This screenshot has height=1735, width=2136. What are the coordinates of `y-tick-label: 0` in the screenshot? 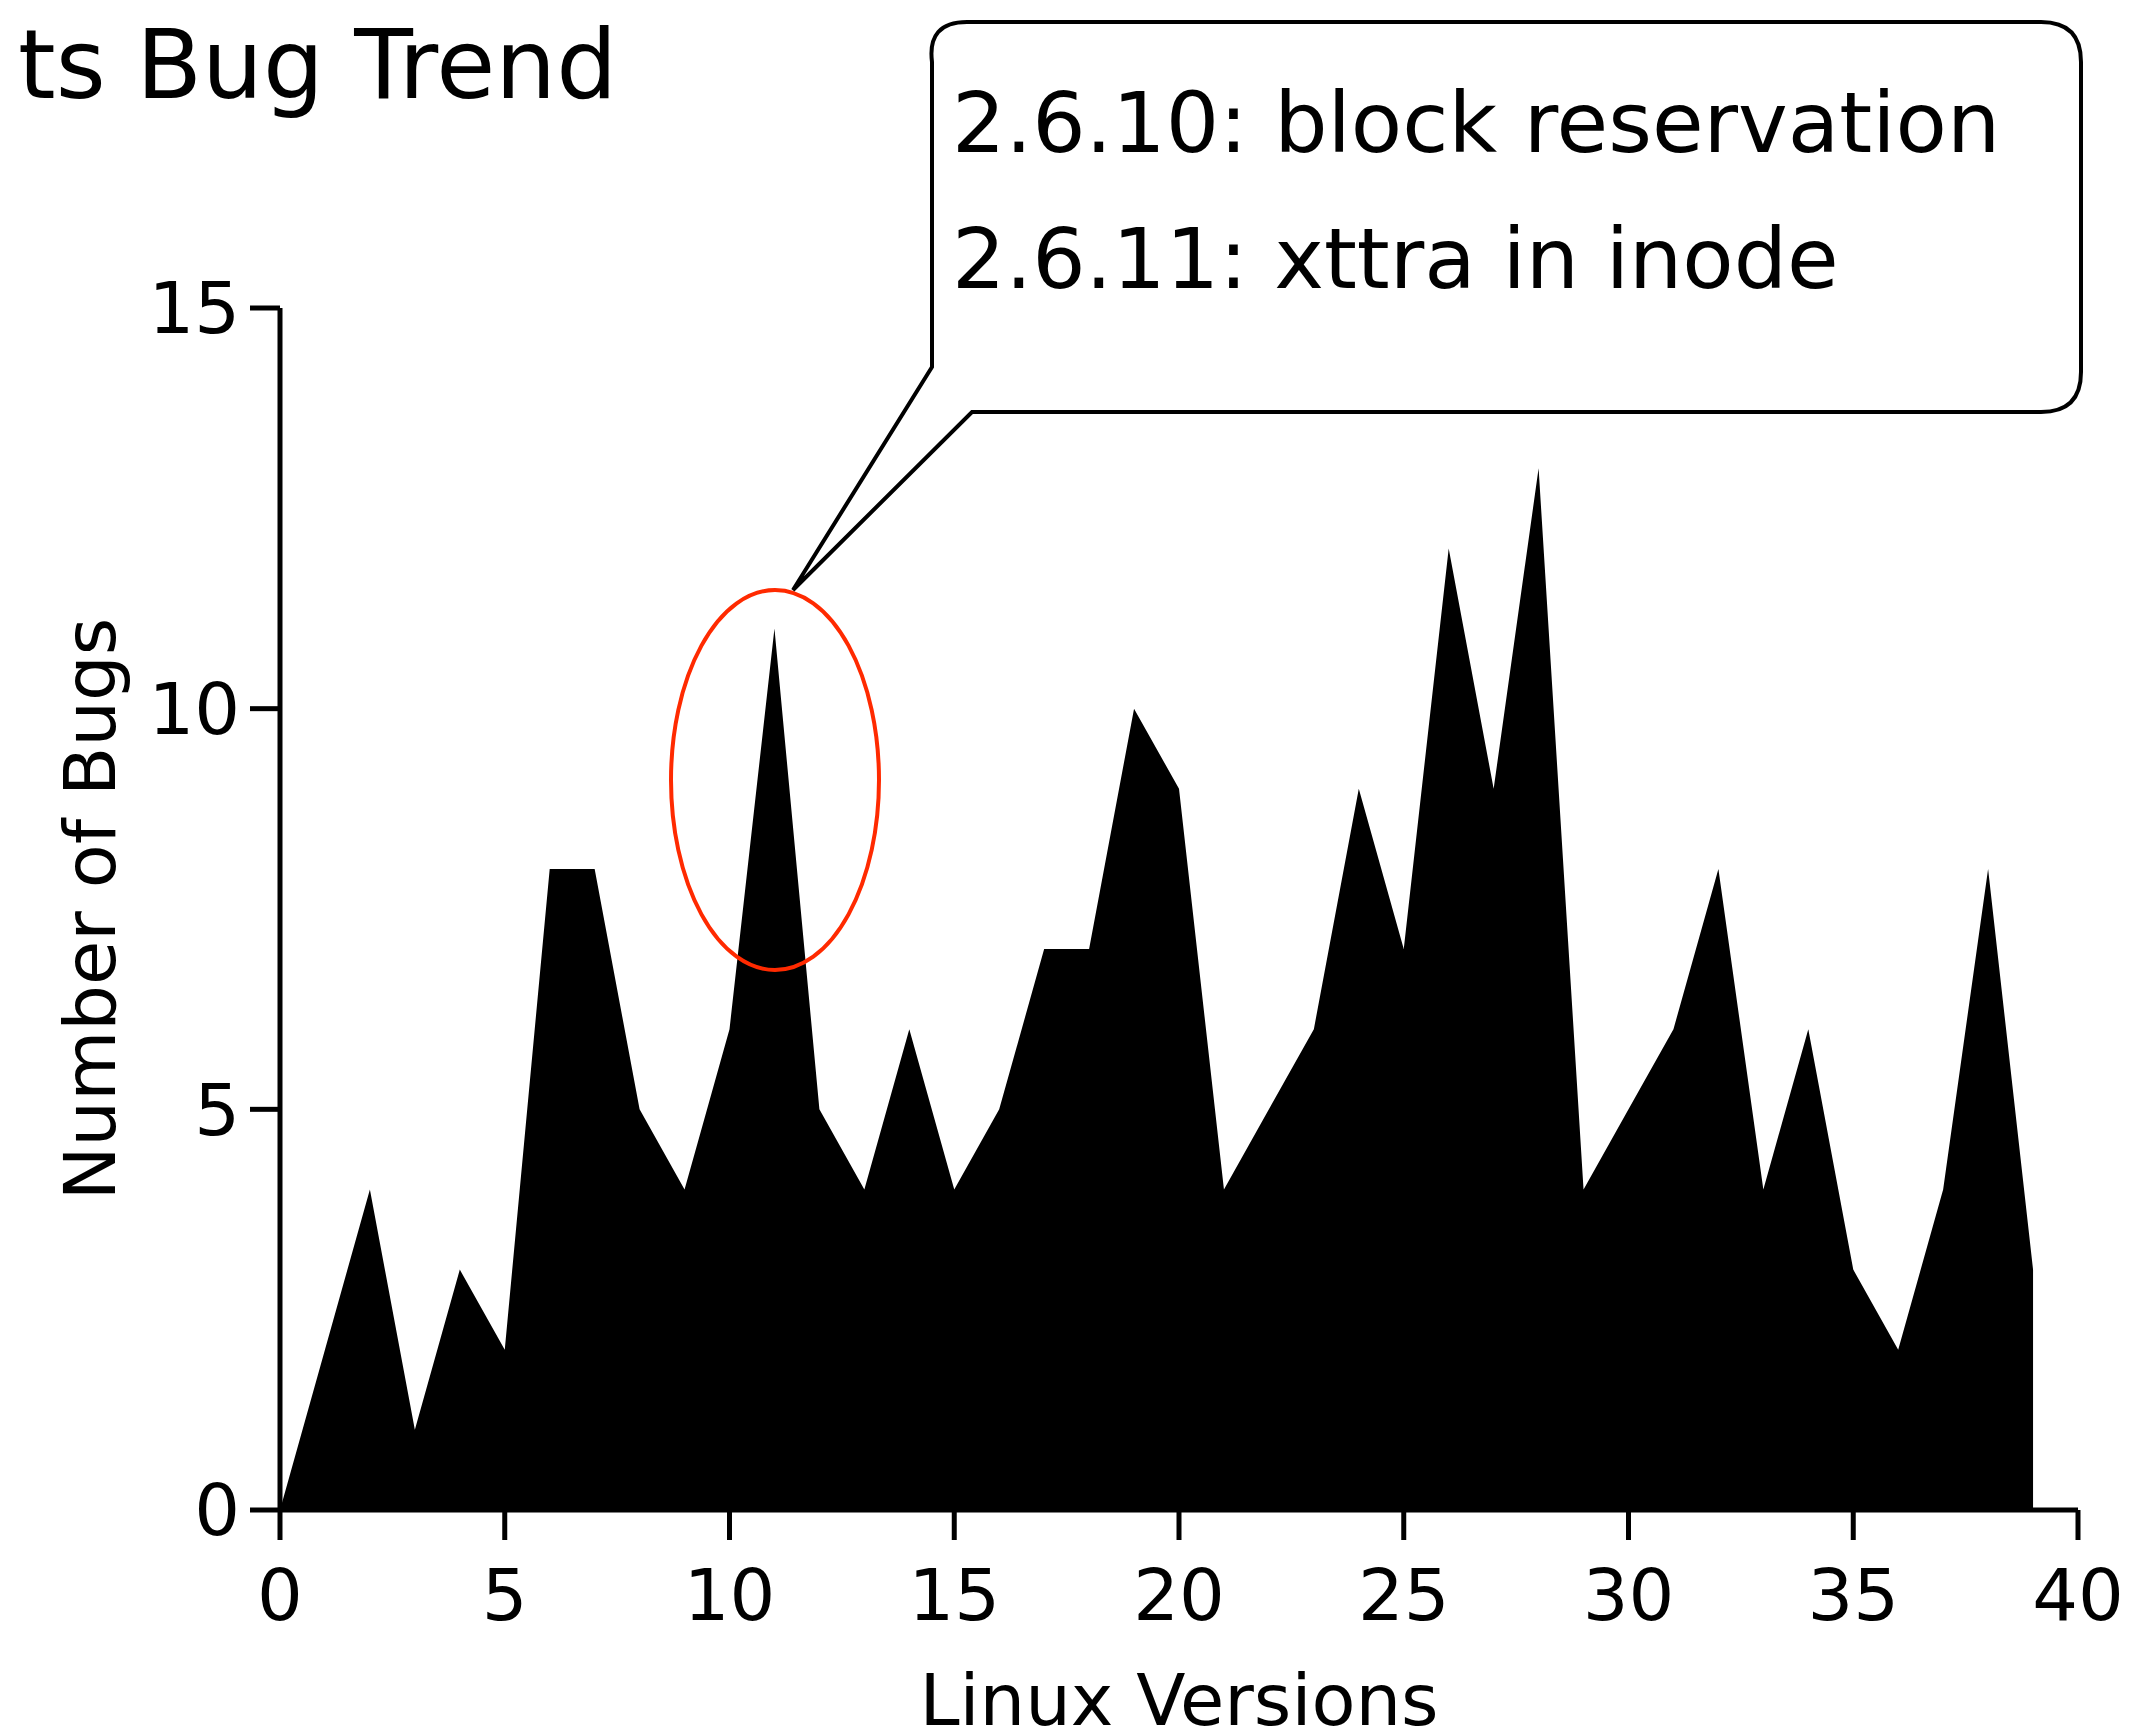 It's located at (217, 1510).